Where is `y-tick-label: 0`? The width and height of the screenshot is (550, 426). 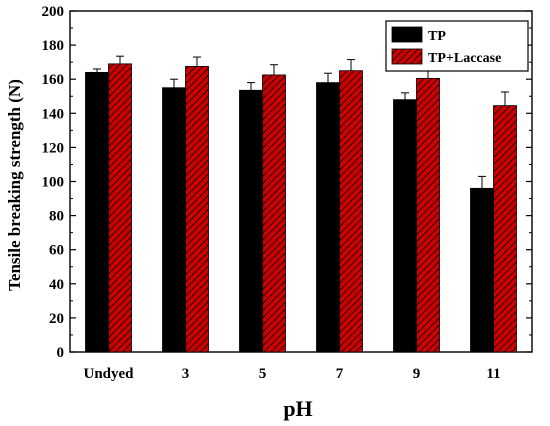
y-tick-label: 0 is located at coordinates (61, 353).